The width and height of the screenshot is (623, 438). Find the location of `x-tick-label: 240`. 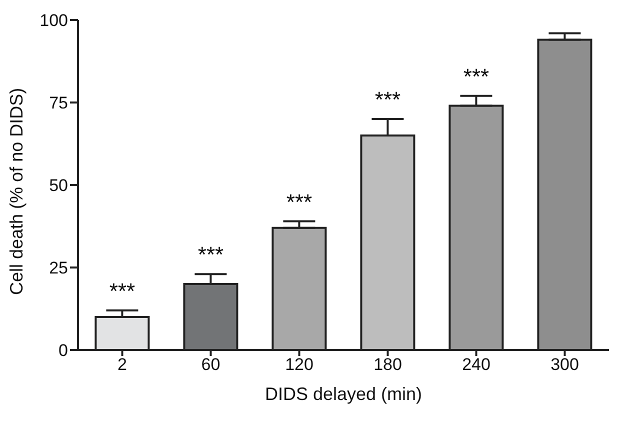

x-tick-label: 240 is located at coordinates (476, 364).